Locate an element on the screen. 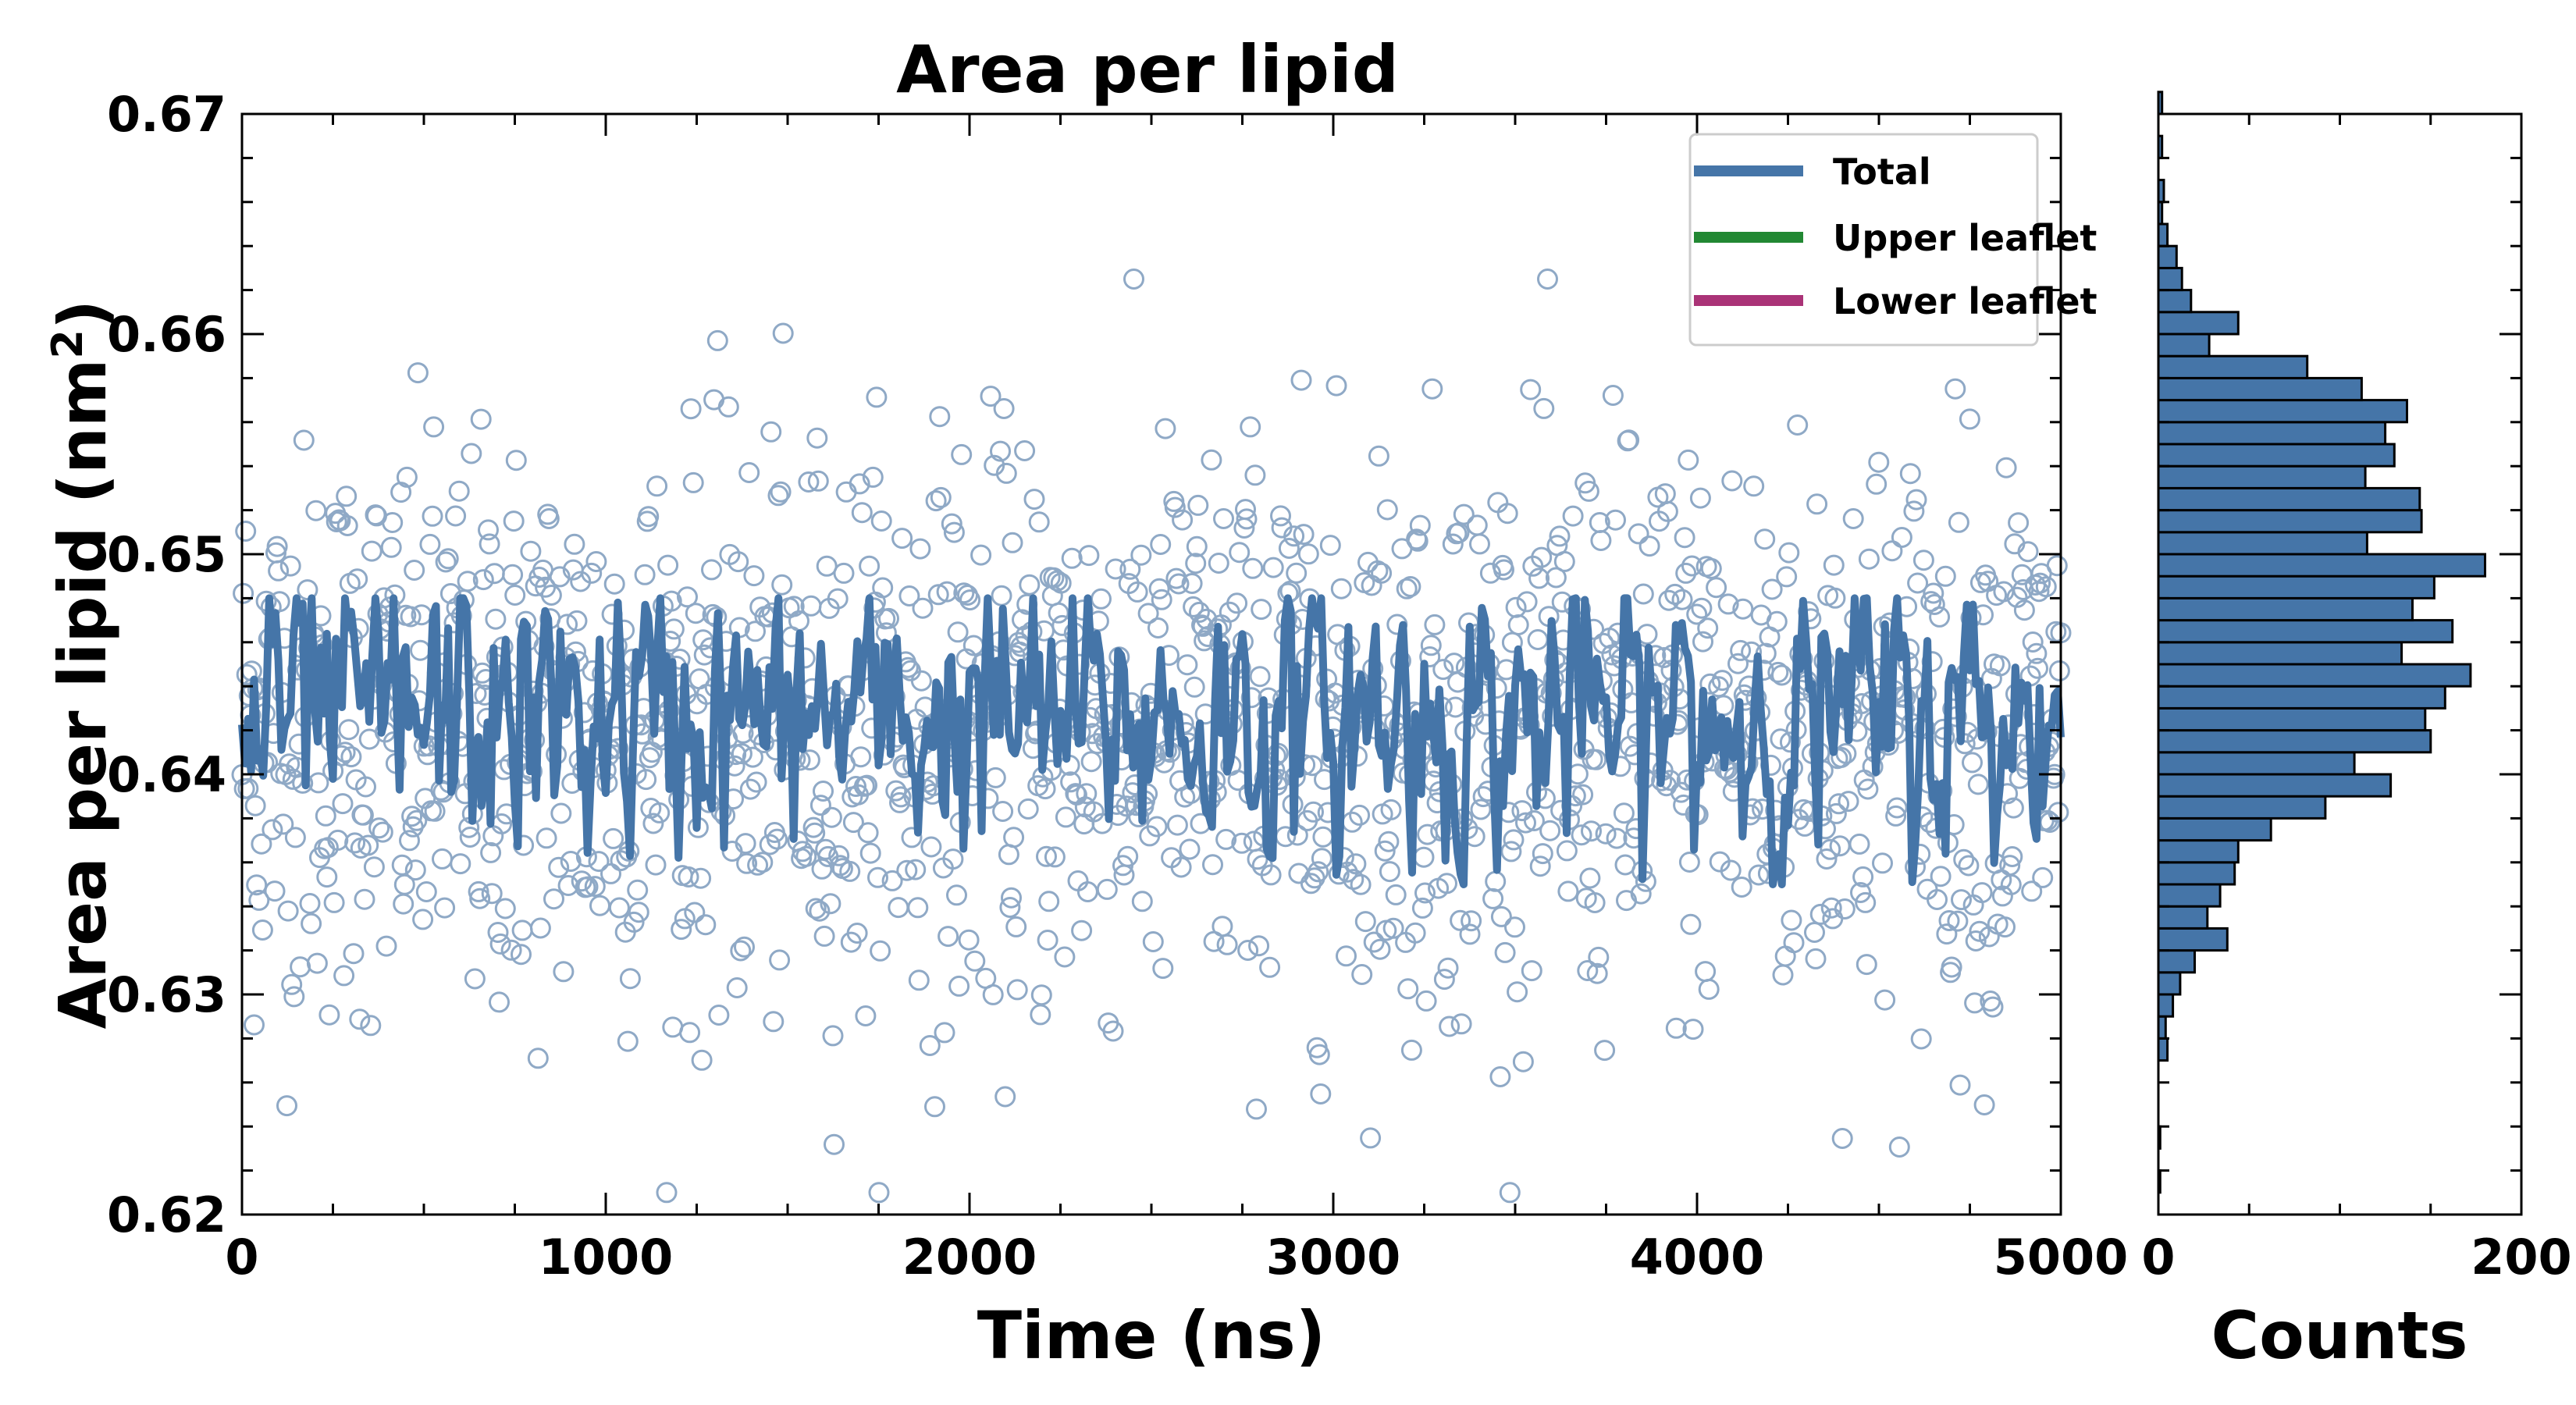 The image size is (2576, 1405). y-axis-label-superscript: 2 is located at coordinates (67, 344).